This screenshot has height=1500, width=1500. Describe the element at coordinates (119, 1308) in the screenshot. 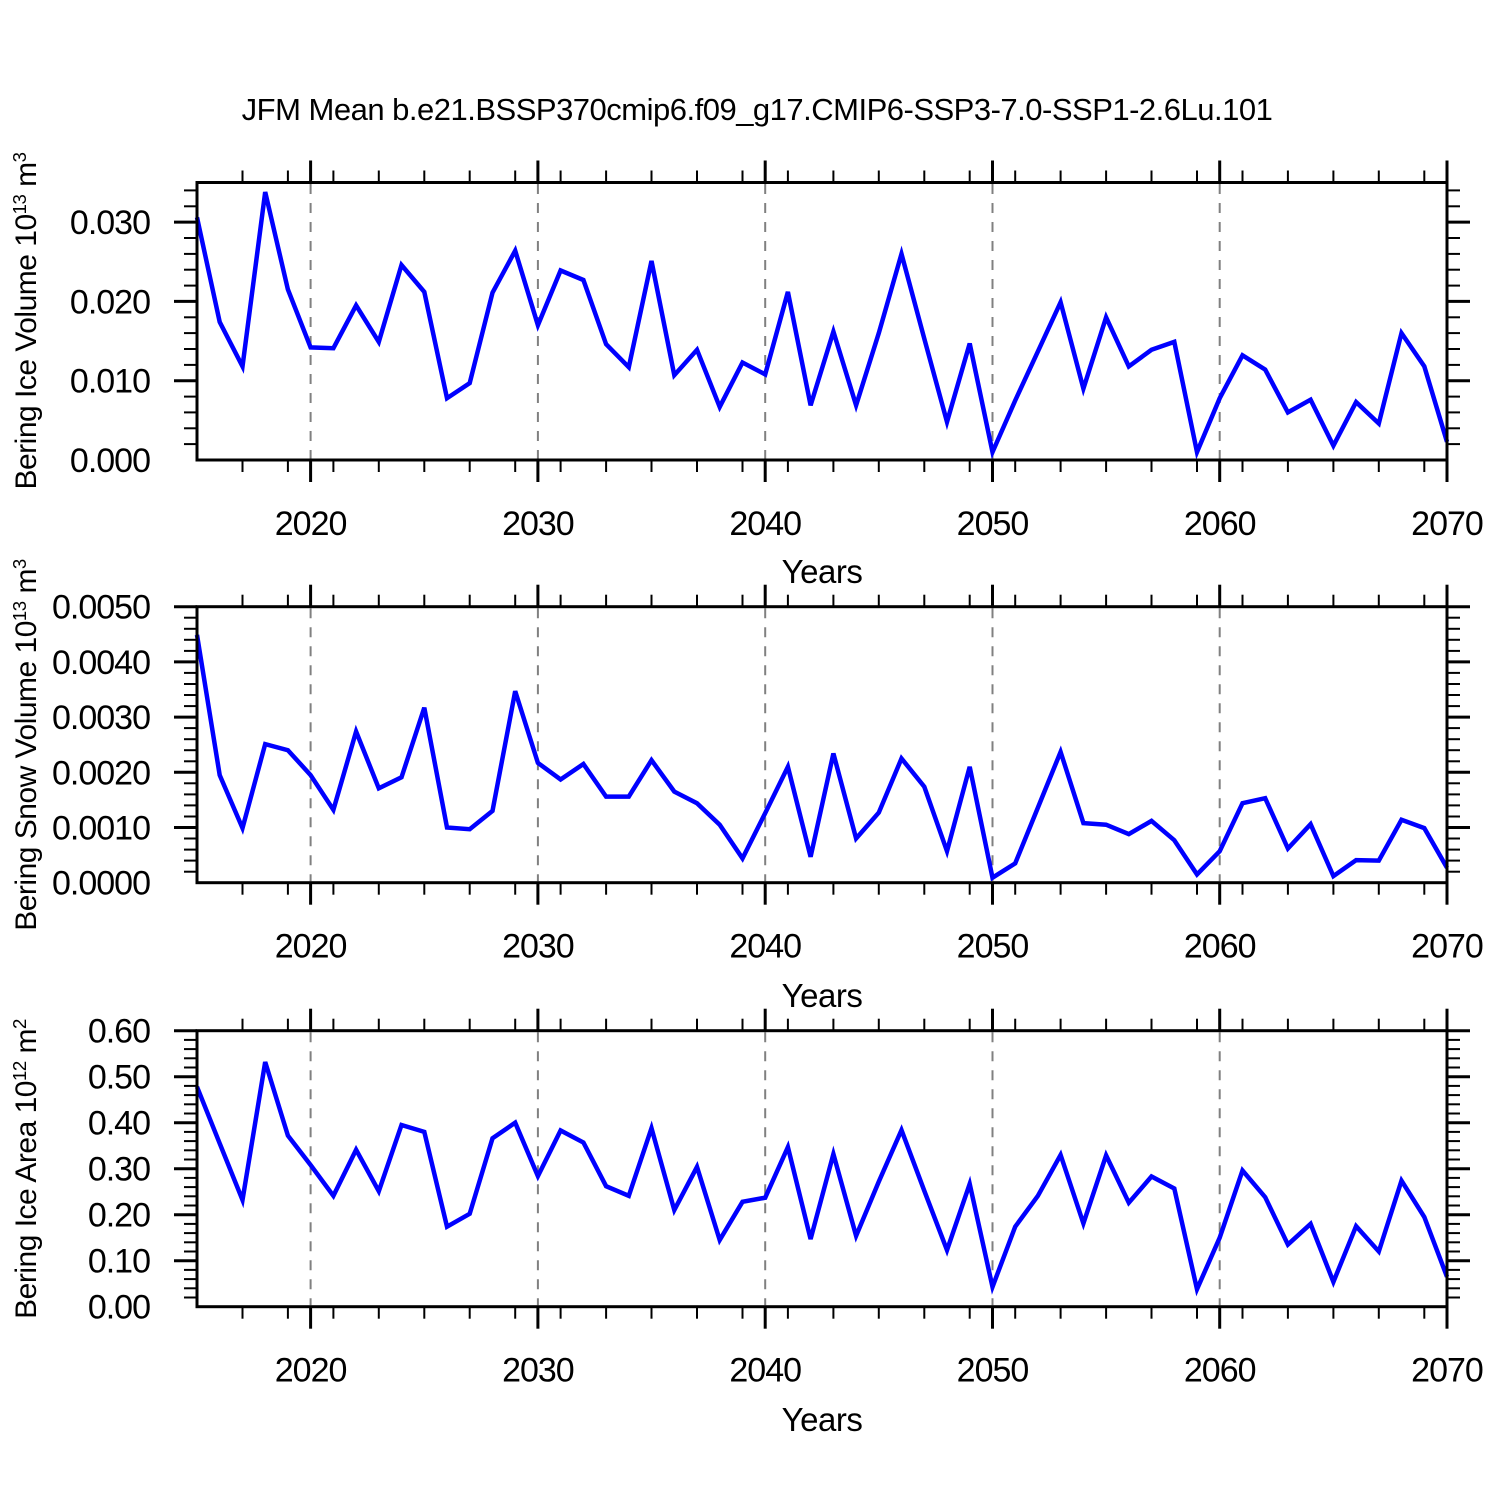

I see `y-tick-label: 0.00` at that location.